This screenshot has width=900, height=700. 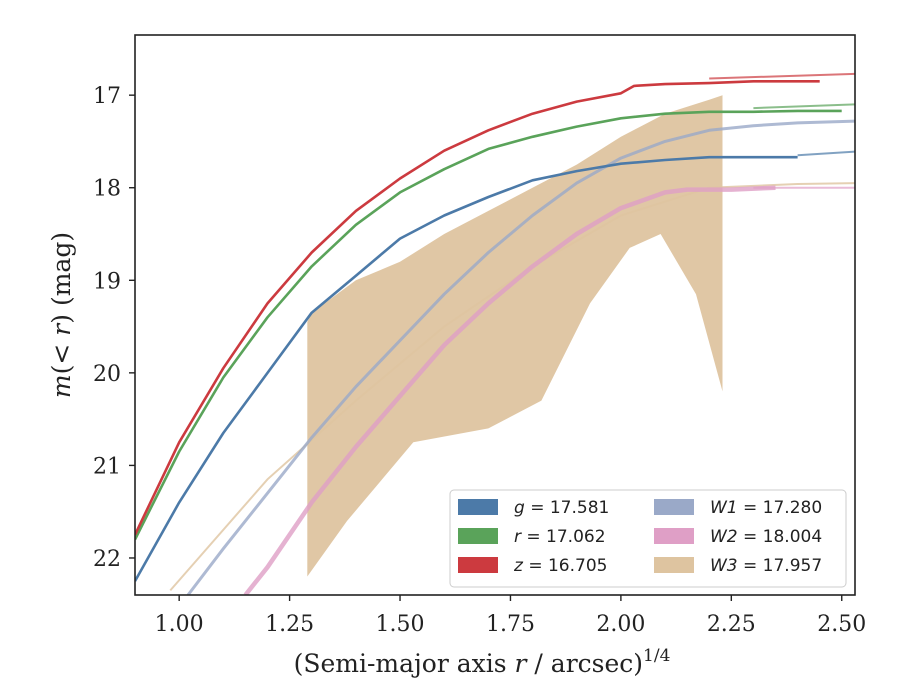 What do you see at coordinates (179, 624) in the screenshot?
I see `x-tick-label: 1.00` at bounding box center [179, 624].